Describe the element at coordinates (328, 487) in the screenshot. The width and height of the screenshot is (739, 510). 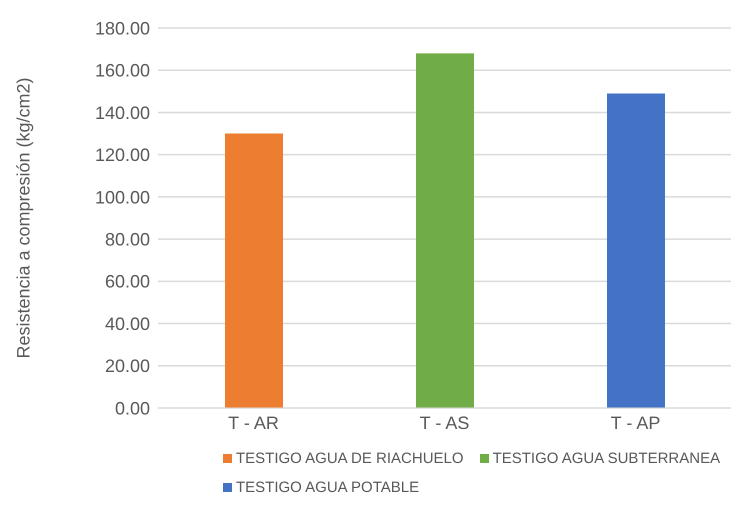
I see `legend-label: TESTIGO AGUA POTABLE` at that location.